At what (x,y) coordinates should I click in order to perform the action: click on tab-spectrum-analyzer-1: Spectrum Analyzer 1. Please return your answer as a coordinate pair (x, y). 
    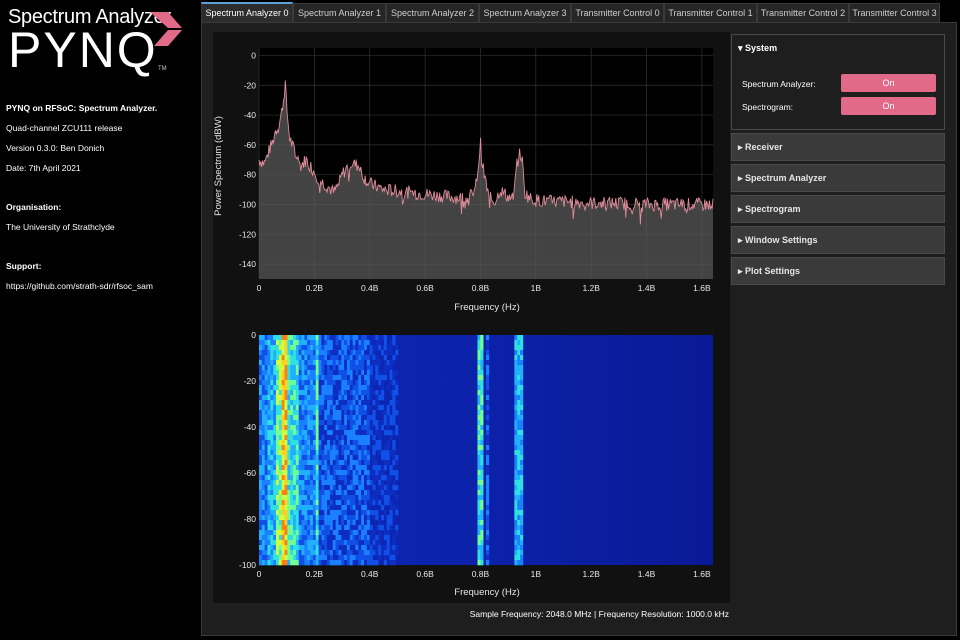
    Looking at the image, I should click on (339, 12).